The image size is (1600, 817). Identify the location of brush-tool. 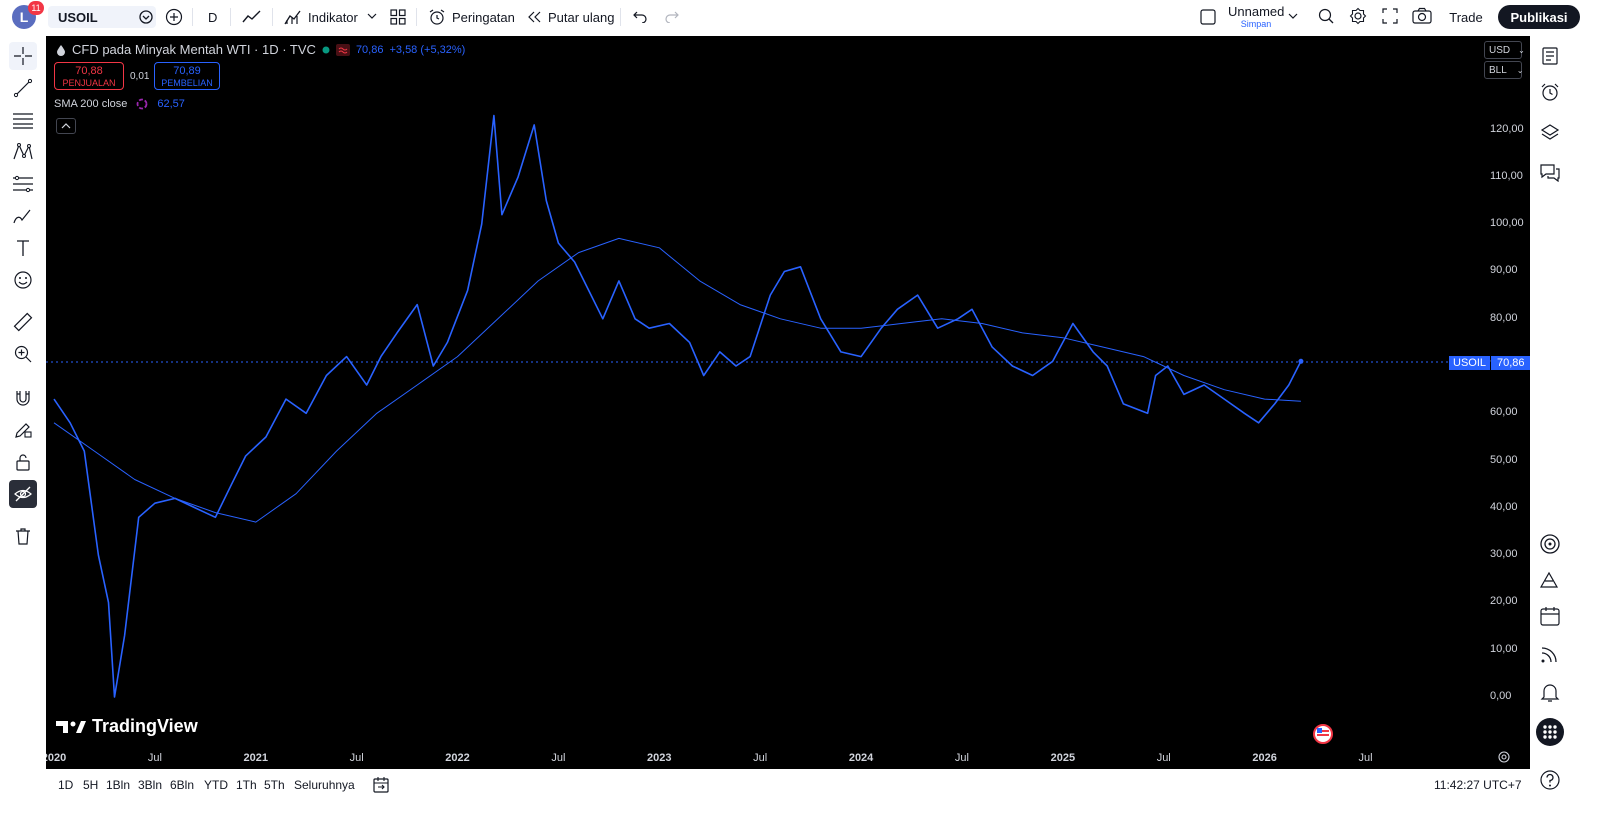
(23, 216).